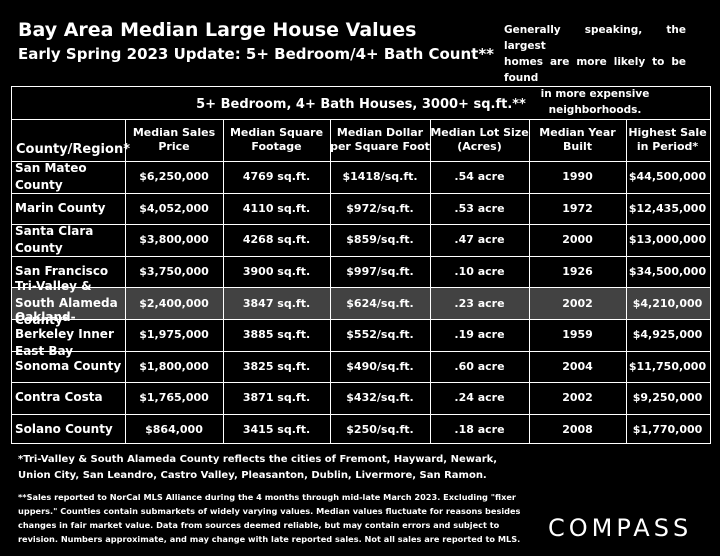 The width and height of the screenshot is (720, 556). Describe the element at coordinates (380, 146) in the screenshot. I see `column-header-line: per Square Foot` at that location.